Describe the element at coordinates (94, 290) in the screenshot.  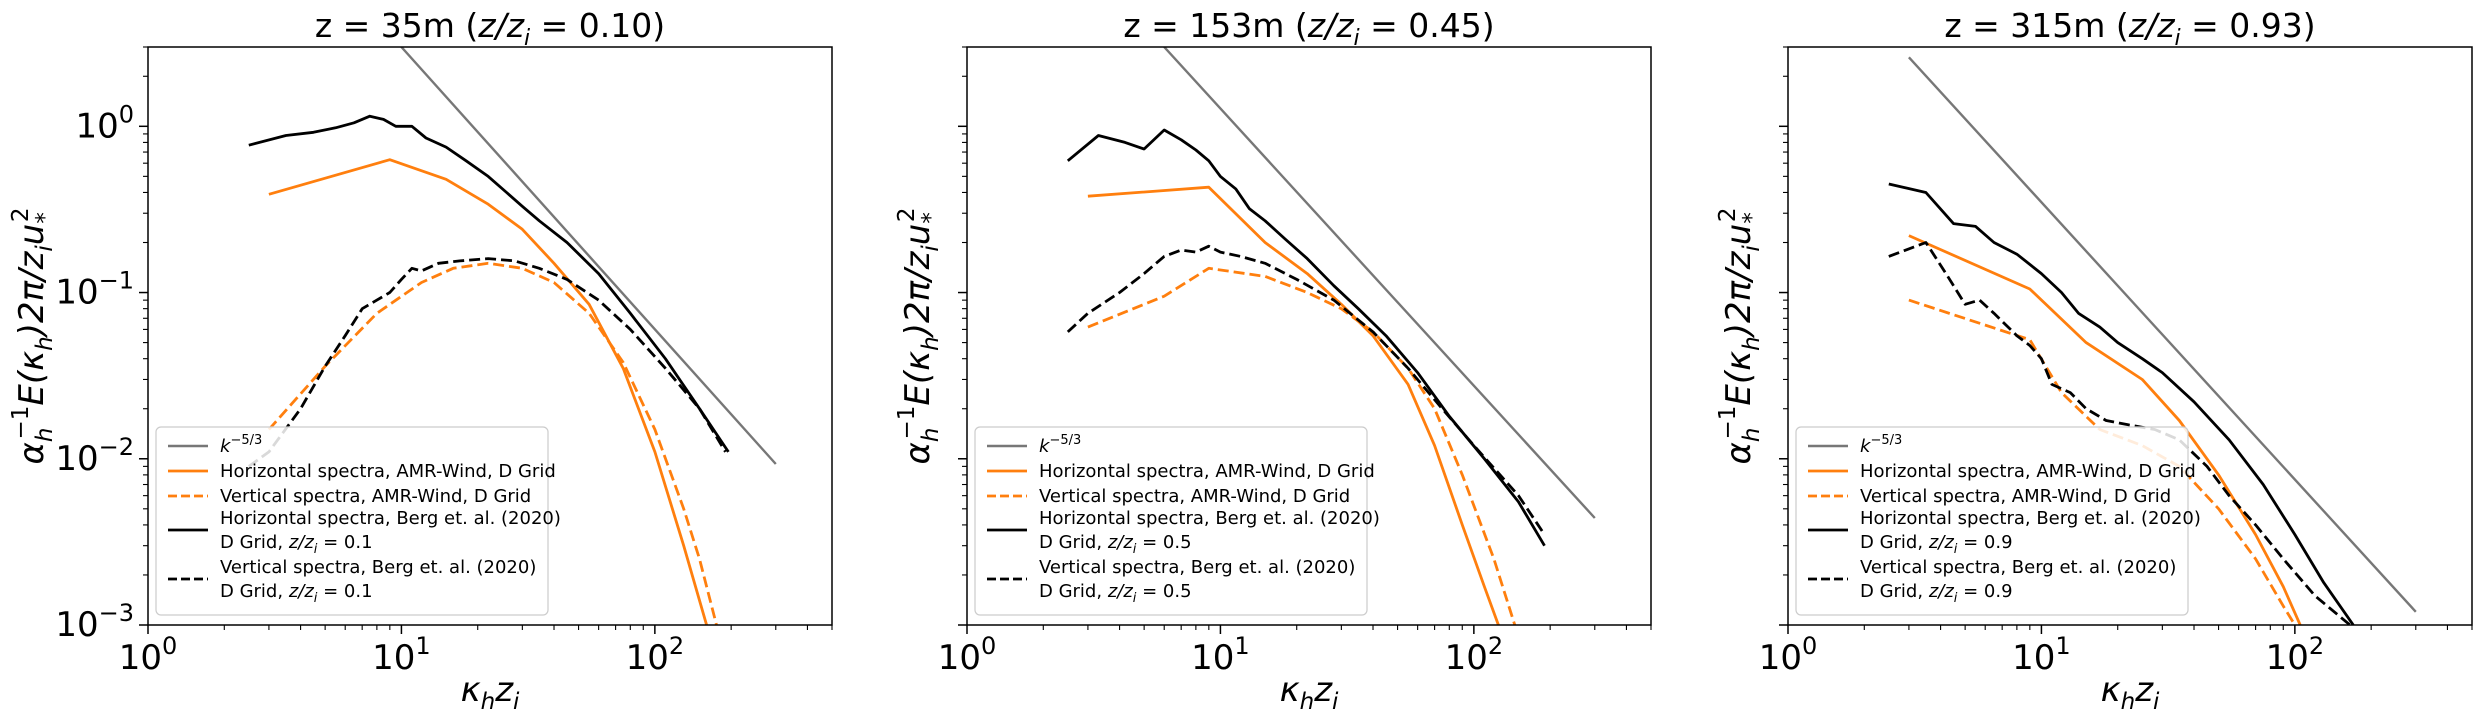
I see `y-tick-label: 10⁻¹` at that location.